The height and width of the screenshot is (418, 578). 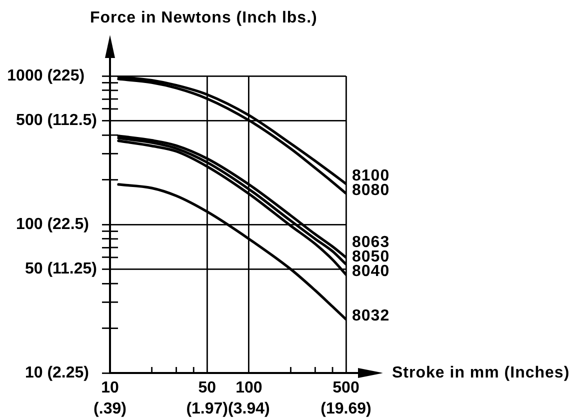 What do you see at coordinates (29, 224) in the screenshot?
I see `y-tick-label: 100` at bounding box center [29, 224].